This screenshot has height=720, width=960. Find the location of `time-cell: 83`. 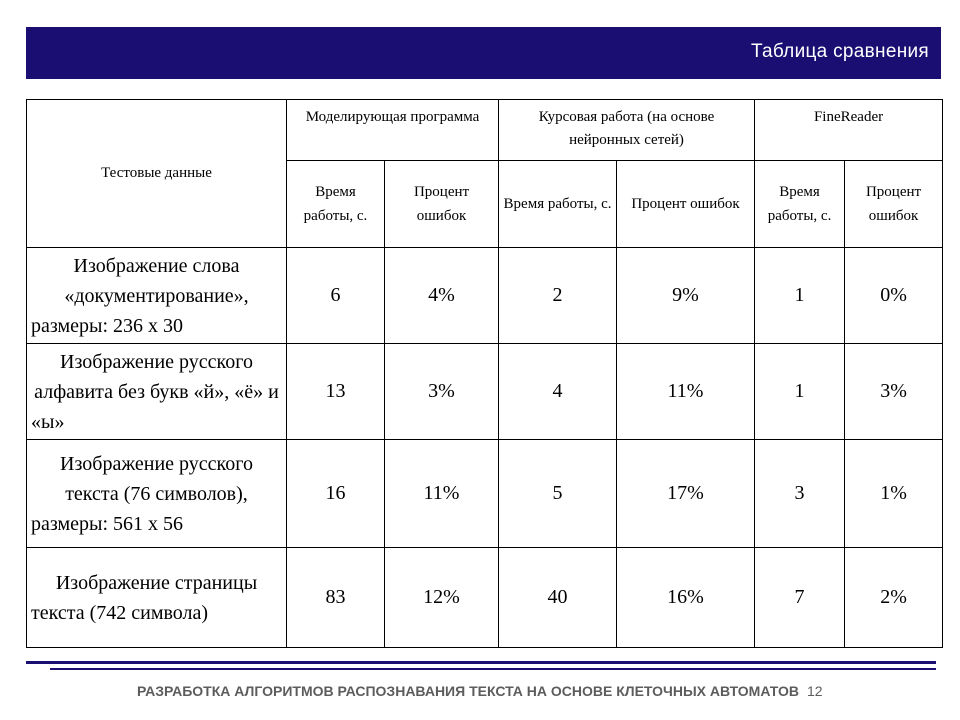

time-cell: 83 is located at coordinates (335, 597).